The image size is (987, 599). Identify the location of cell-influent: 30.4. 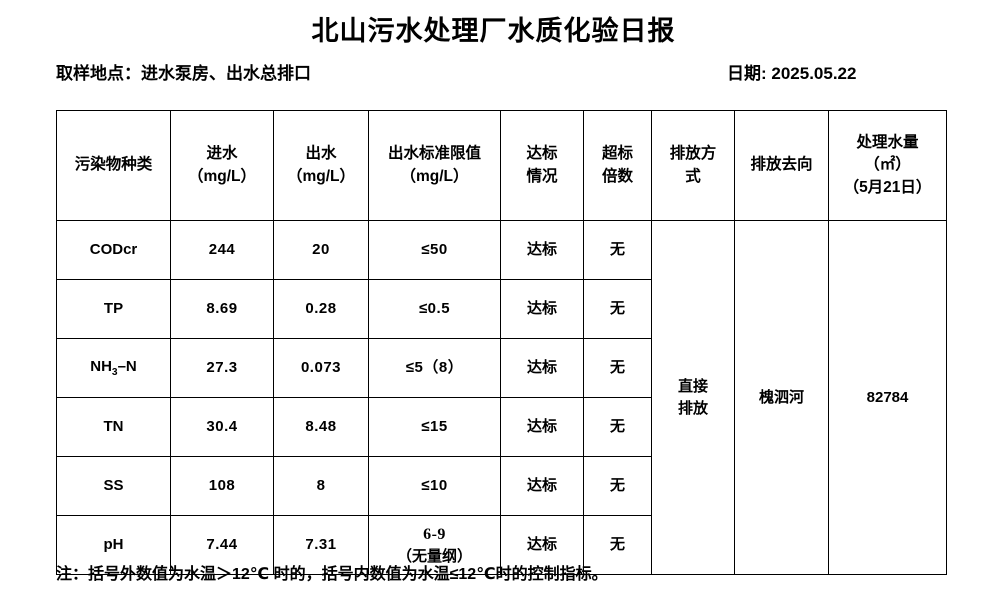
(222, 427).